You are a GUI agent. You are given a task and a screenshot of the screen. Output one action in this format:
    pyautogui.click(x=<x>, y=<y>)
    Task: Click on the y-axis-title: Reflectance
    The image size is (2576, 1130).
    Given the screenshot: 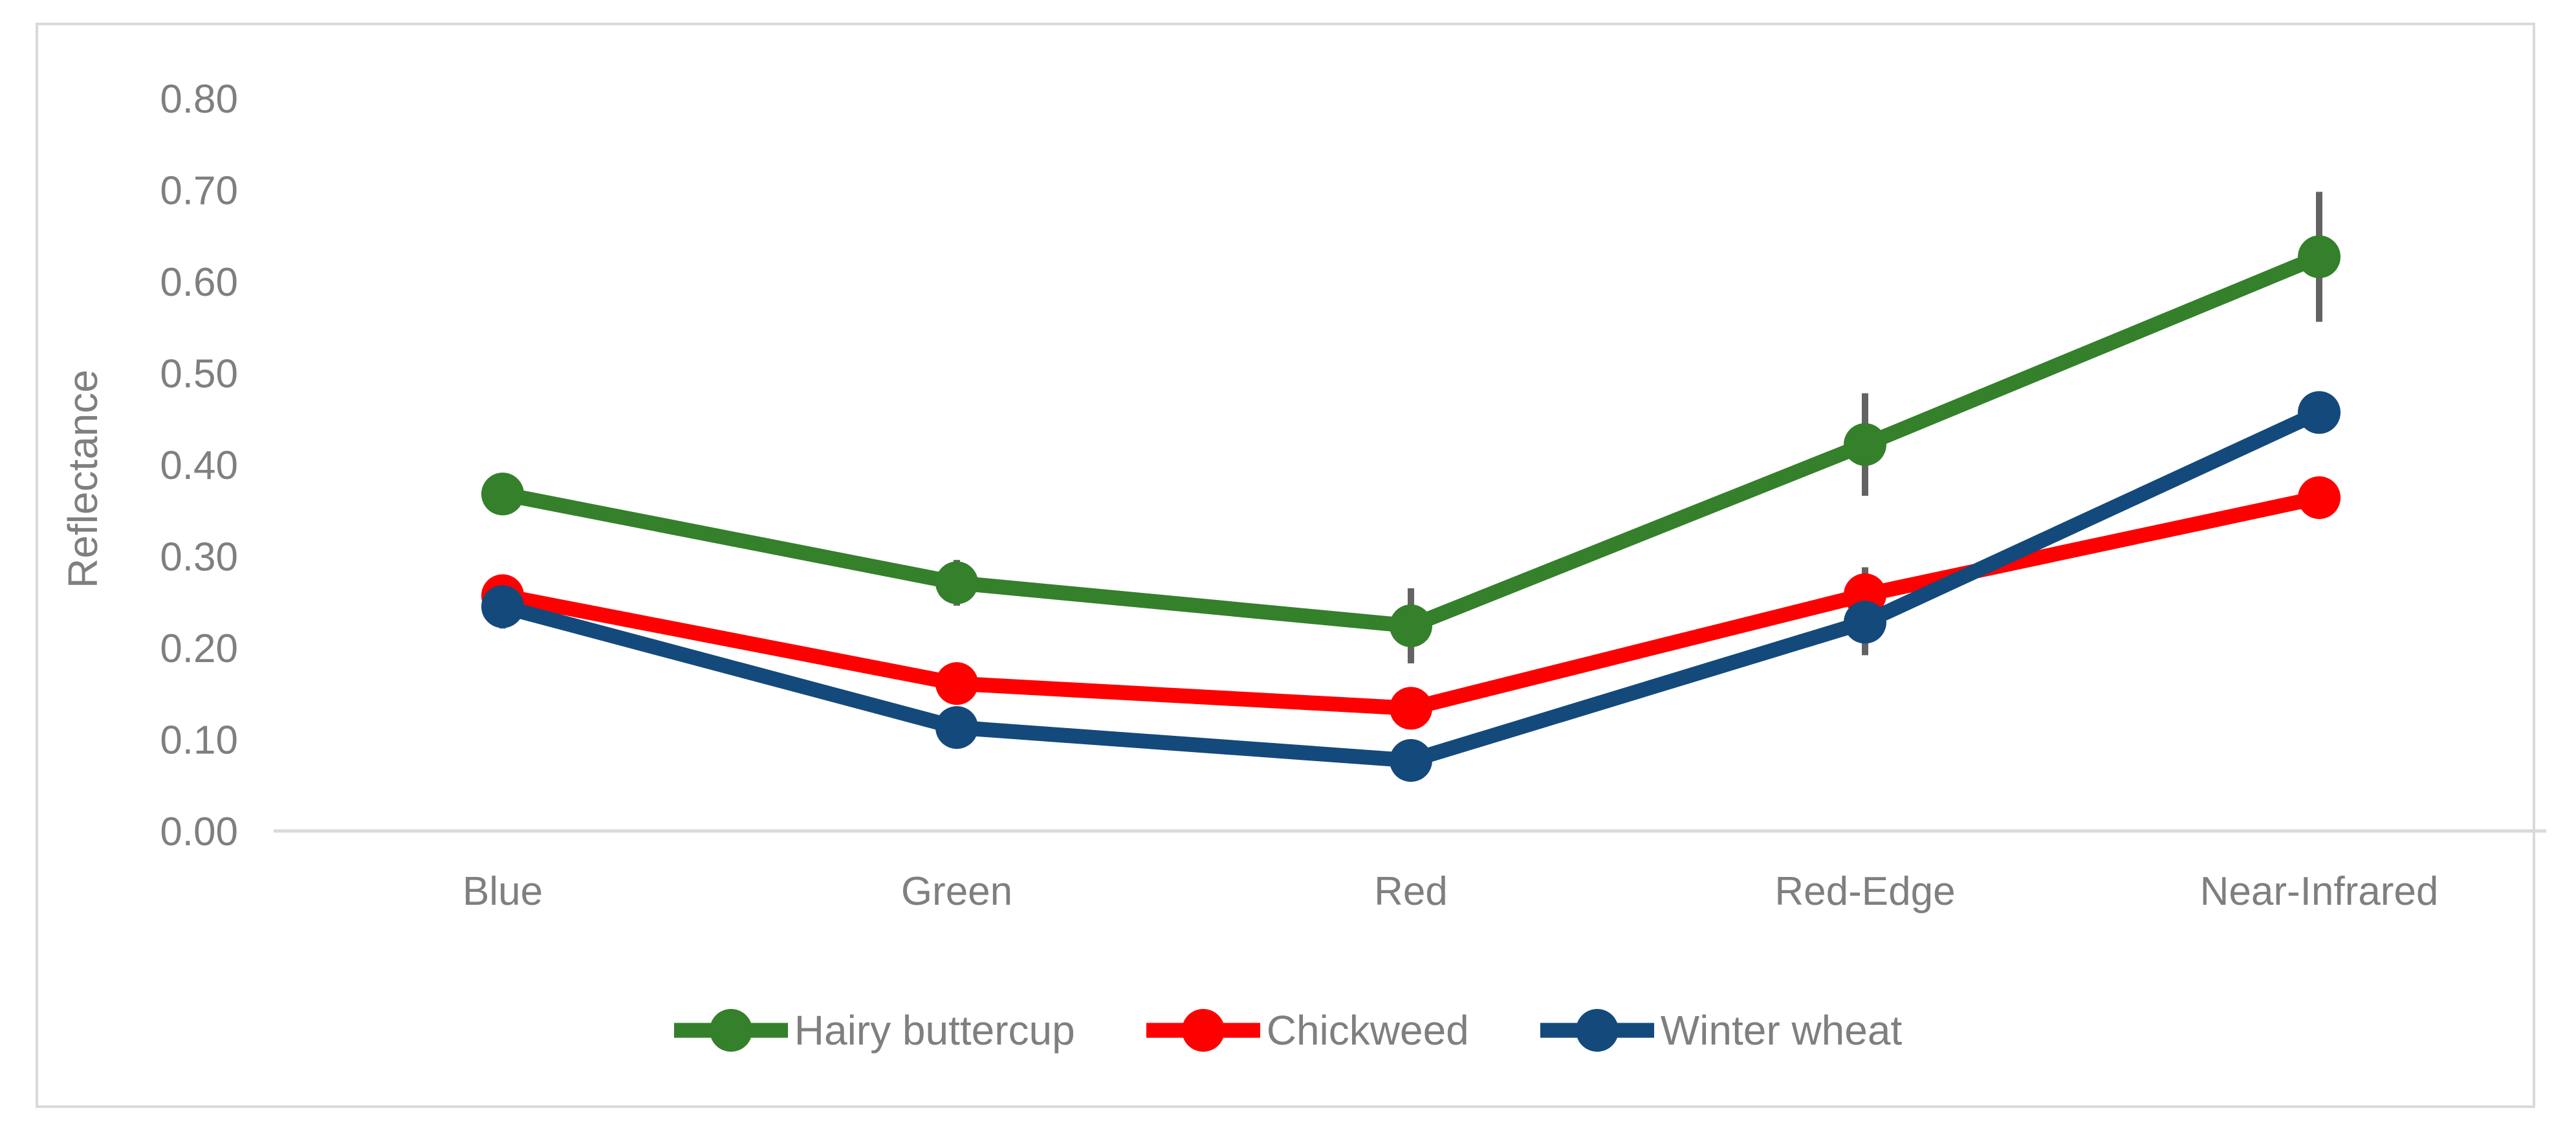 What is the action you would take?
    pyautogui.click(x=83, y=479)
    